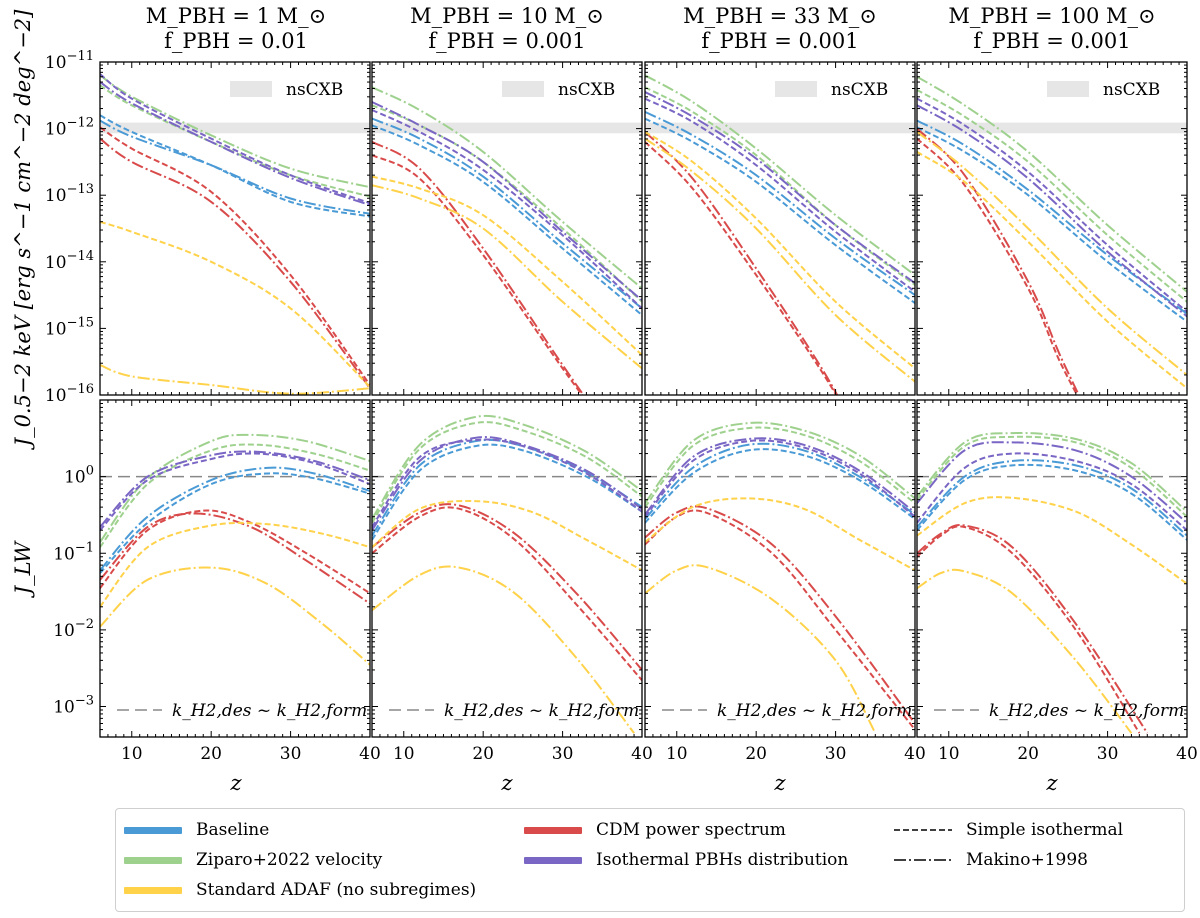 This screenshot has width=1200, height=918. I want to click on y-tick-label: 10⁻¹, so click(73, 552).